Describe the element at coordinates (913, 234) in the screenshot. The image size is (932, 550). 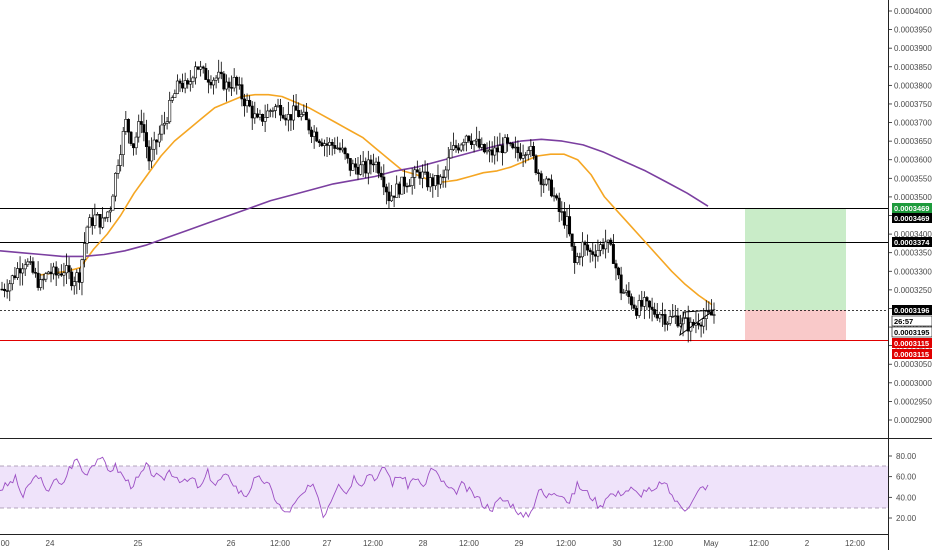
I see `price-tick-label: 0.0003400` at that location.